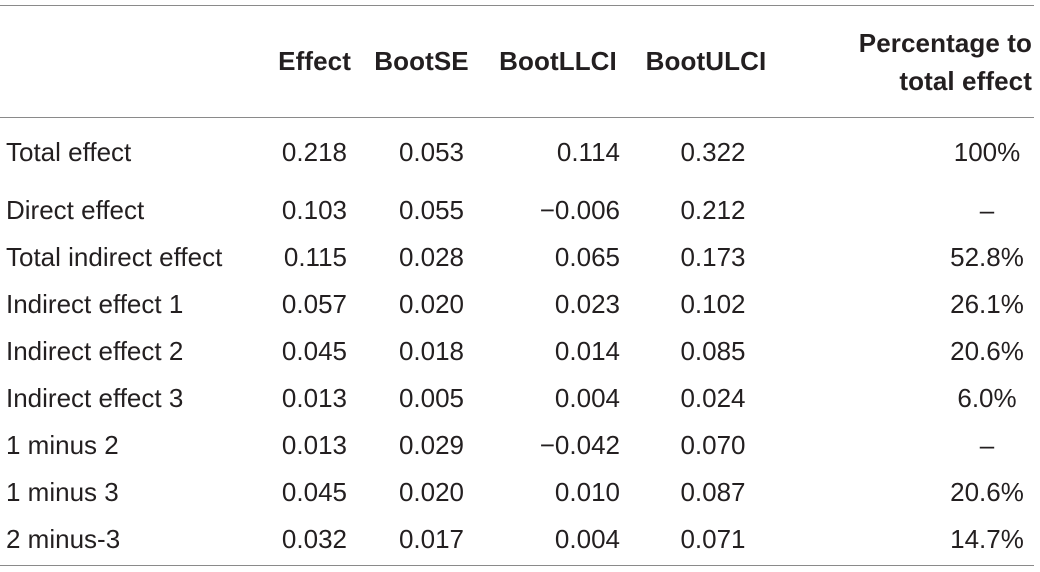 This screenshot has width=1040, height=572. Describe the element at coordinates (987, 304) in the screenshot. I see `cell-percentage: 26.1%` at that location.